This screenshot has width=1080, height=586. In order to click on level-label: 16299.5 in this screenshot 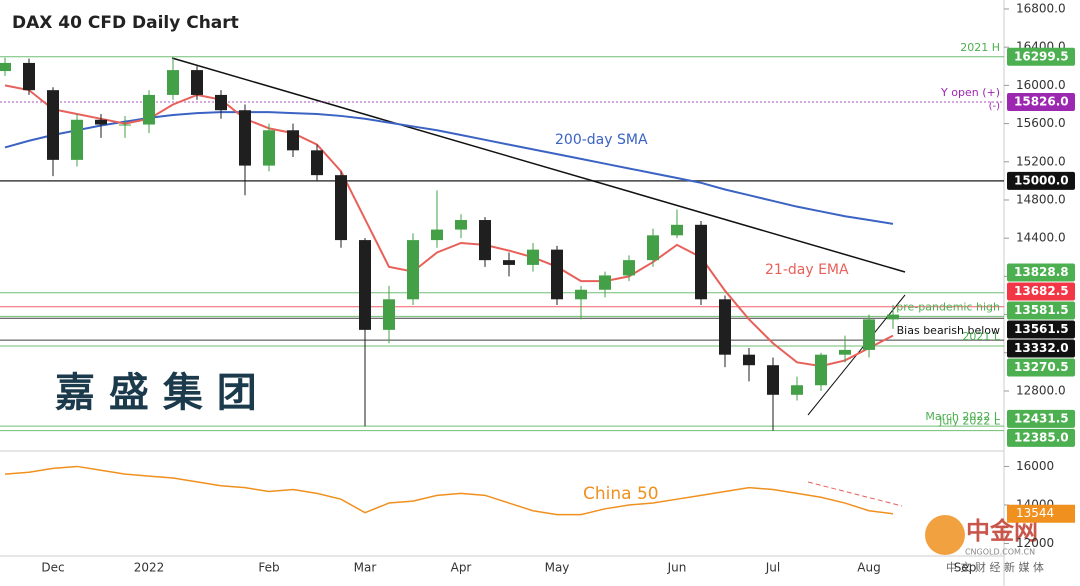, I will do `click(1041, 56)`.